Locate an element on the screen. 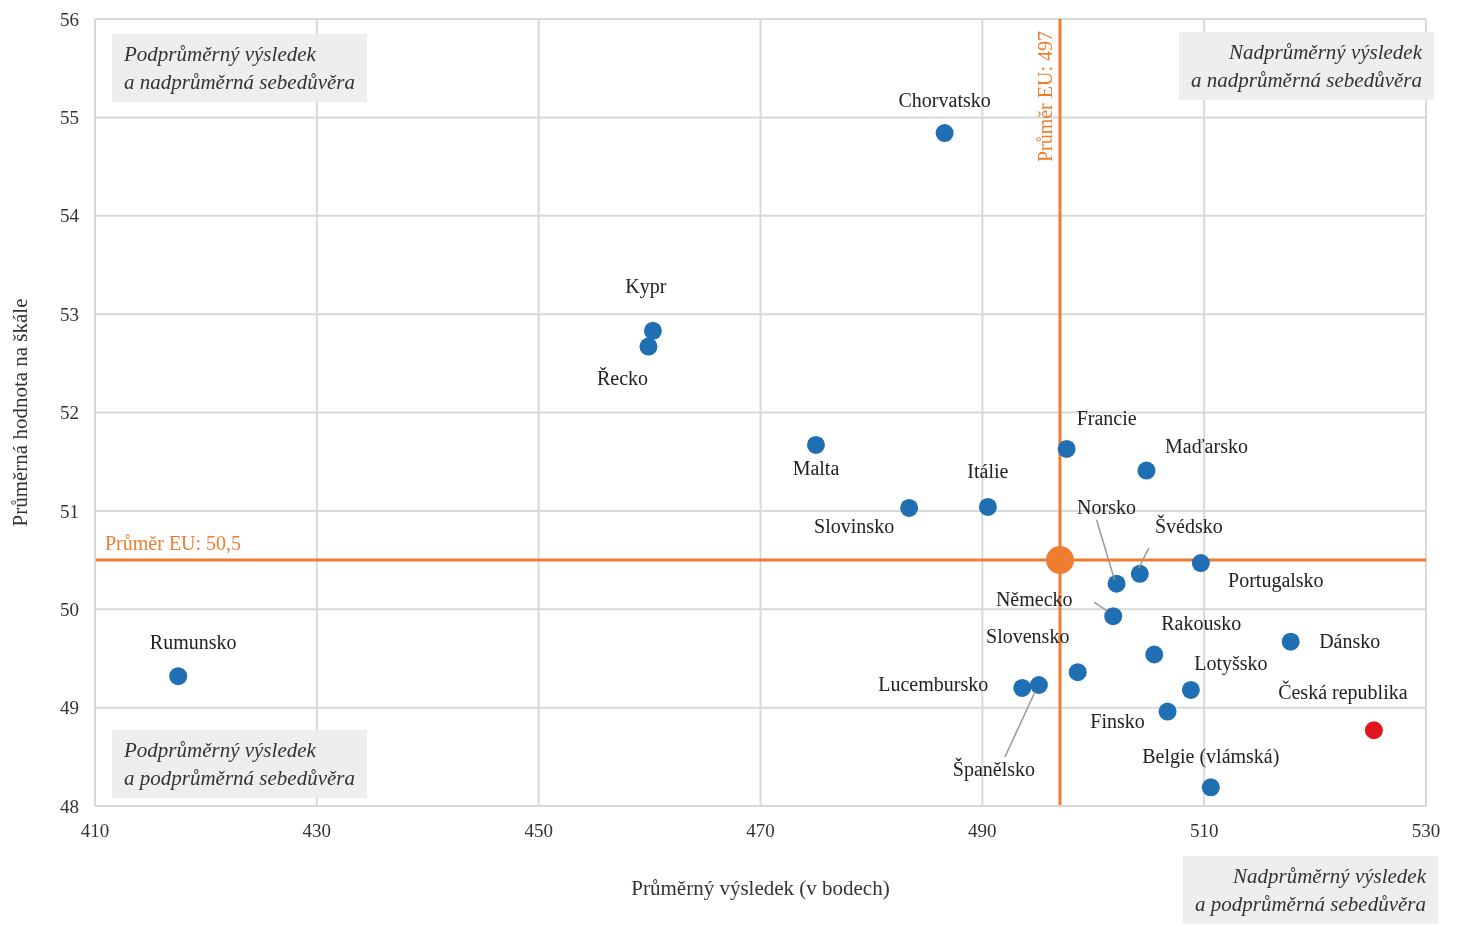  y-tick-label: 51 is located at coordinates (69, 511).